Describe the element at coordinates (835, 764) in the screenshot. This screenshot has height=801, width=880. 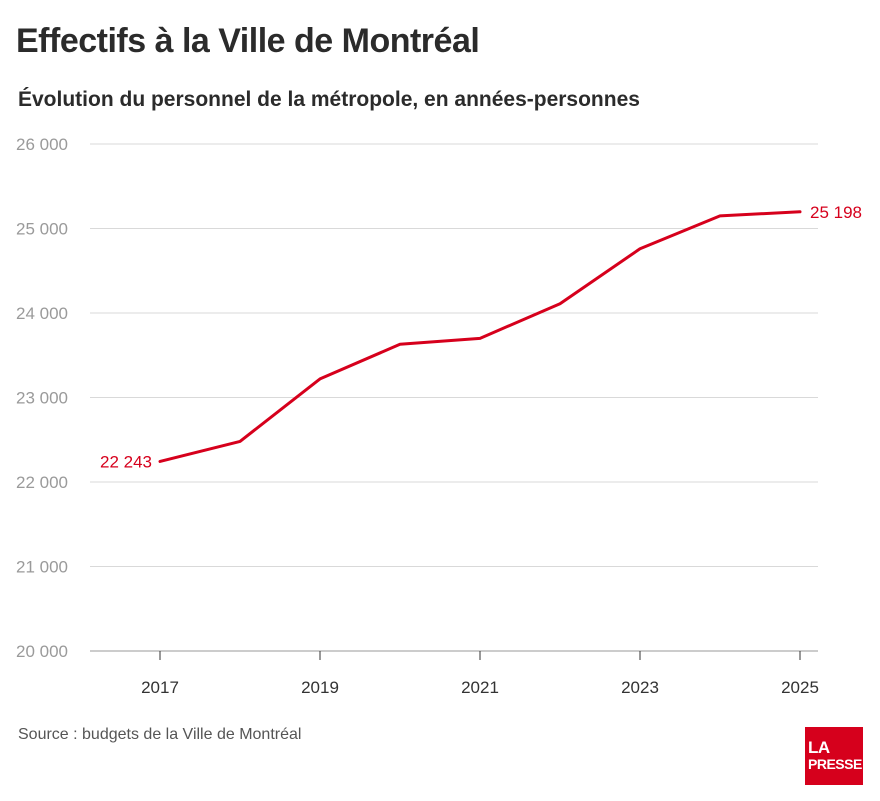
I see `logo-line-2: PRESSE` at that location.